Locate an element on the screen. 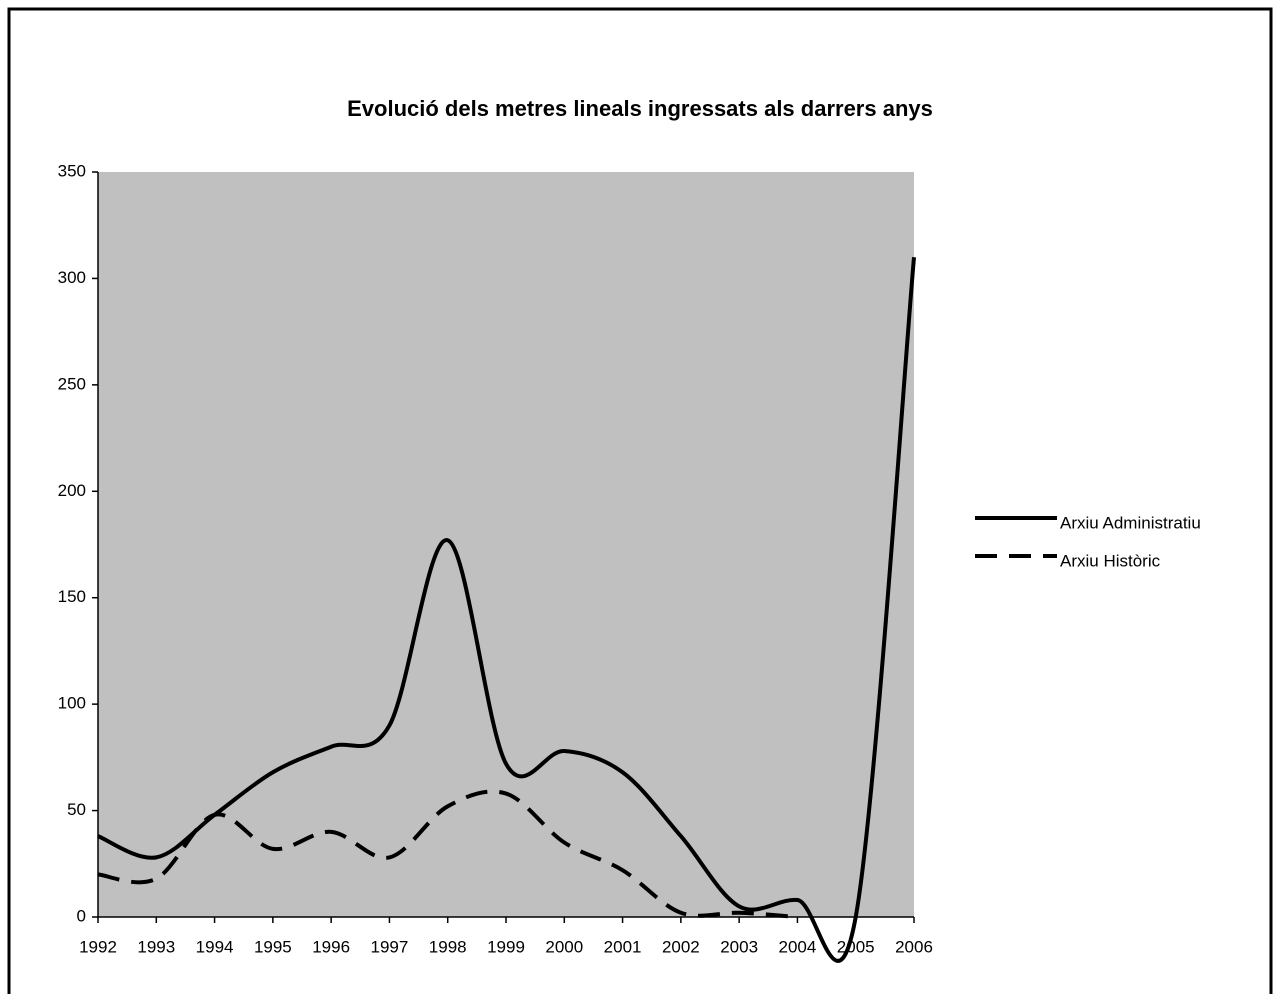  x-tick-label: 1999 is located at coordinates (506, 946).